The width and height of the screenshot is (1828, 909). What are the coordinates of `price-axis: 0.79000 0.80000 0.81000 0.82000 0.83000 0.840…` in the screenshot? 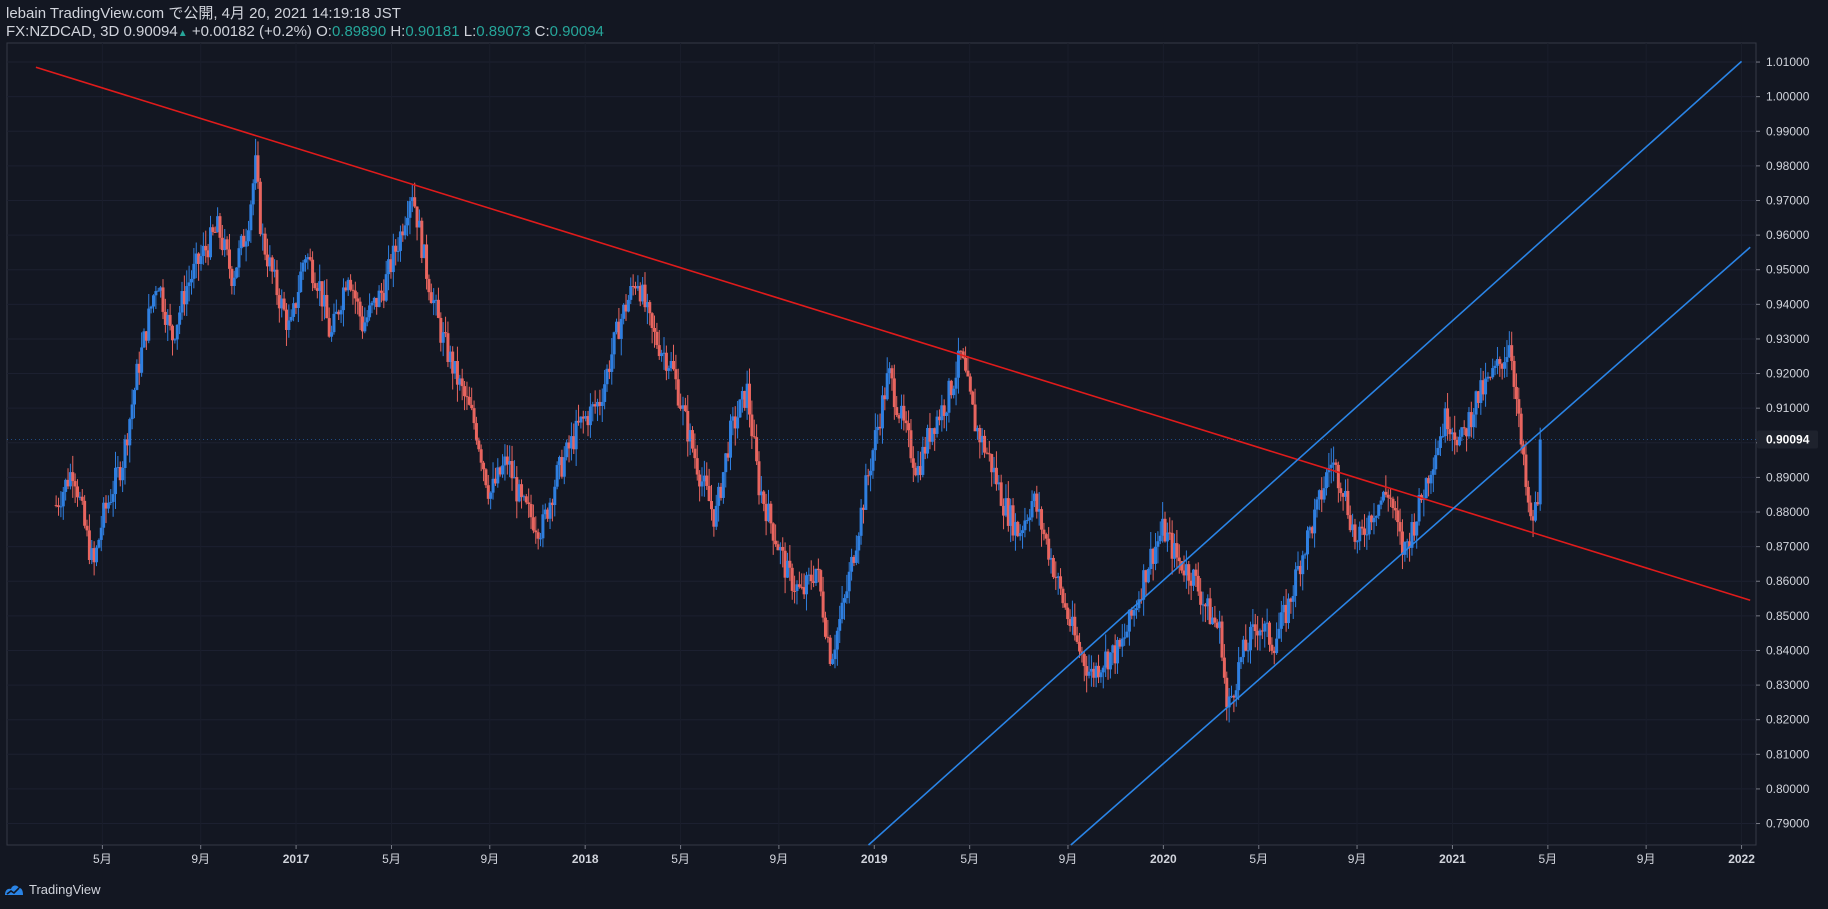 It's located at (1783, 443).